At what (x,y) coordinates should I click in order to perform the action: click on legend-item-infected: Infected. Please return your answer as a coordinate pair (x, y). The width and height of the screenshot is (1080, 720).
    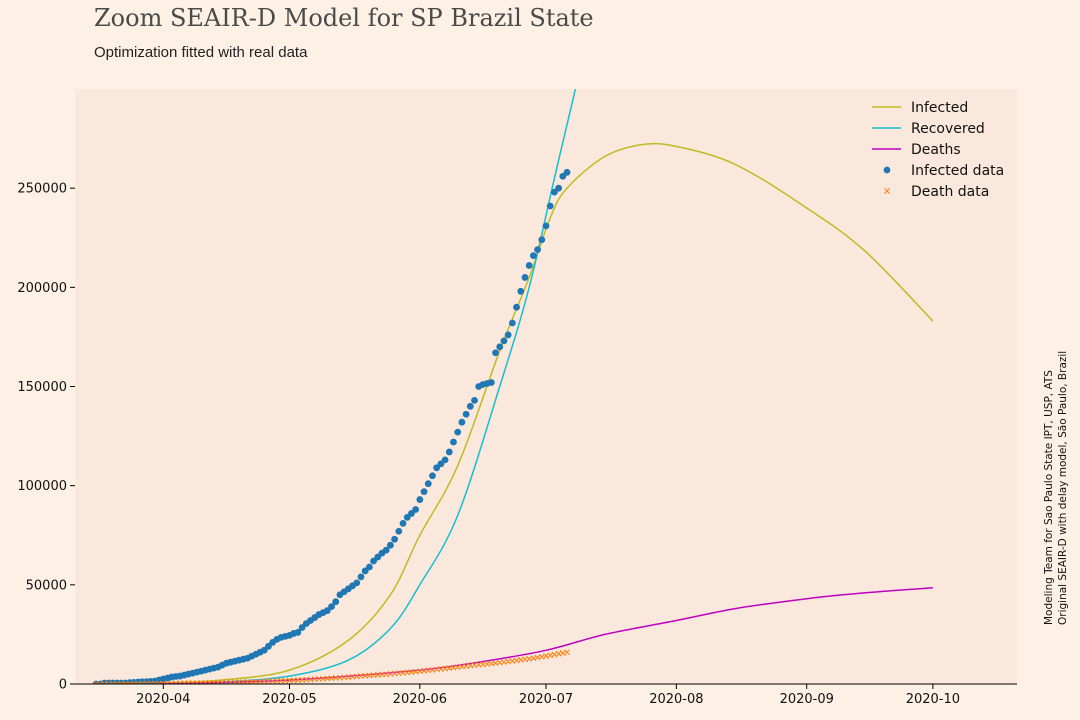
    Looking at the image, I should click on (920, 108).